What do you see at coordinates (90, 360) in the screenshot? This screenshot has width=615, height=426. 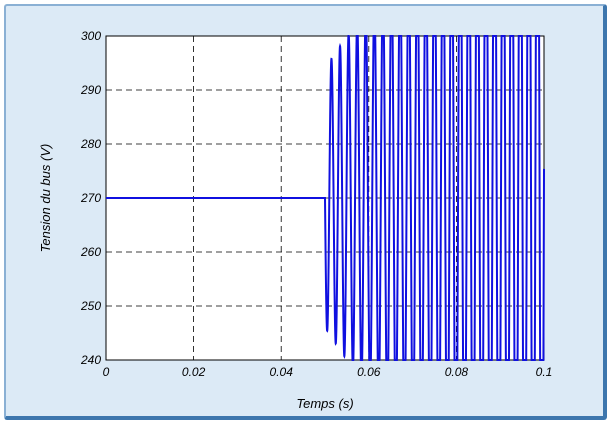 I see `y-tick-label: 240` at bounding box center [90, 360].